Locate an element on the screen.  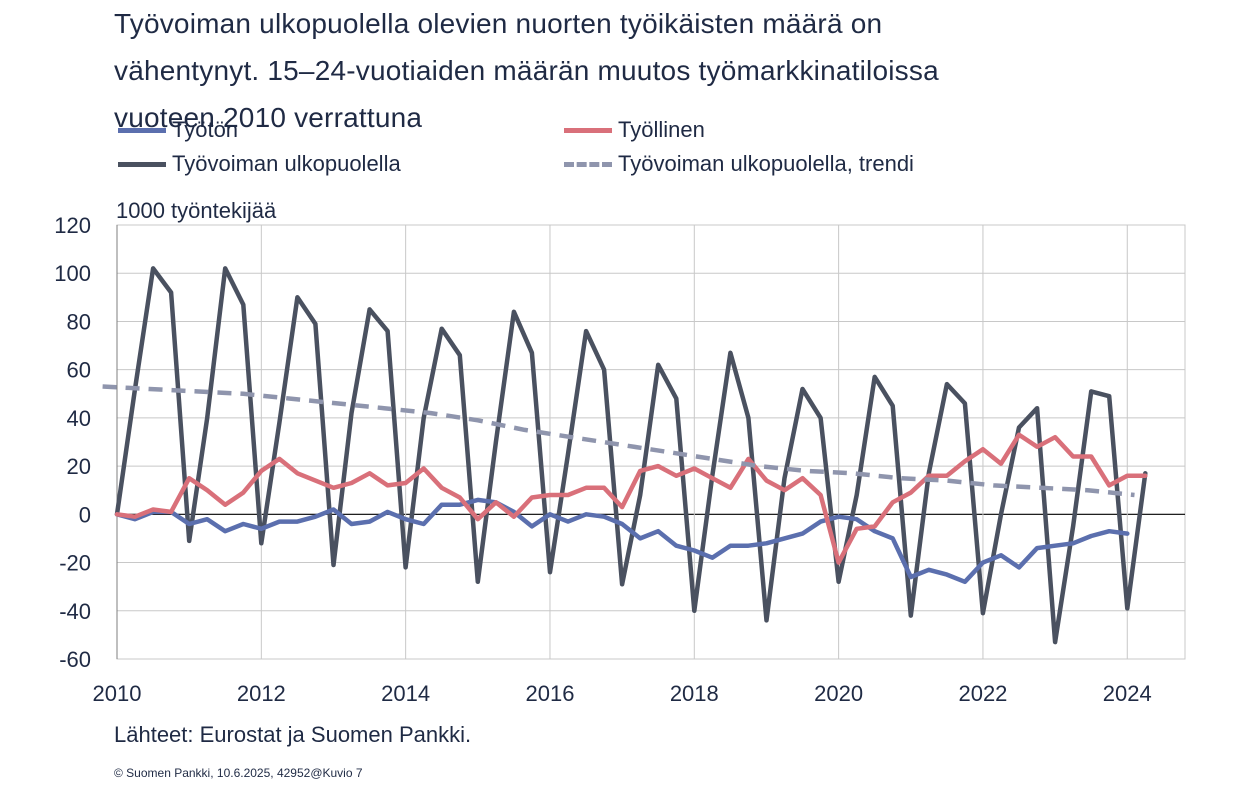
y-axis-unit-label: 1000 työntekijää is located at coordinates (196, 210).